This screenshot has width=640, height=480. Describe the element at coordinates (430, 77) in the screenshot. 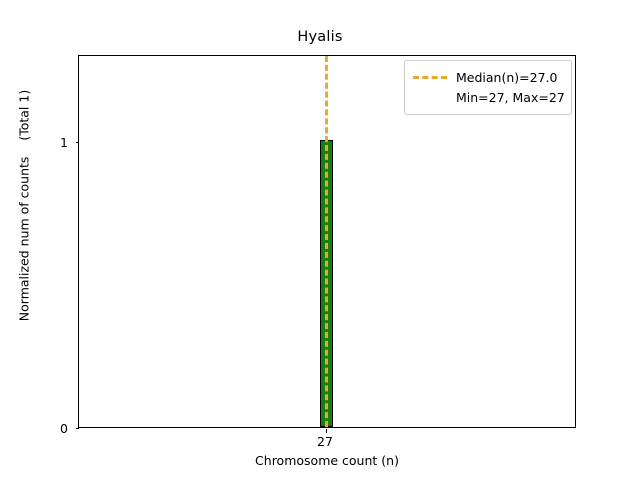

I see `dashed-line-icon` at that location.